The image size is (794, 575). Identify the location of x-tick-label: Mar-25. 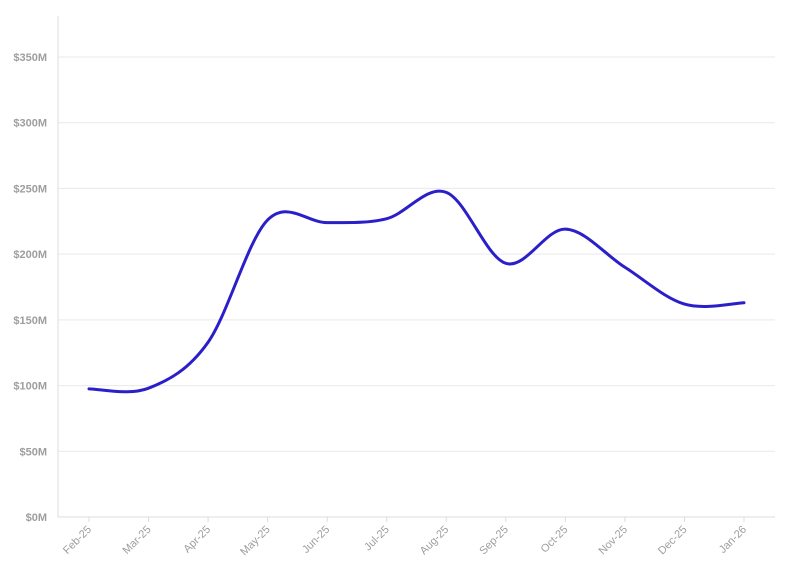
(137, 540).